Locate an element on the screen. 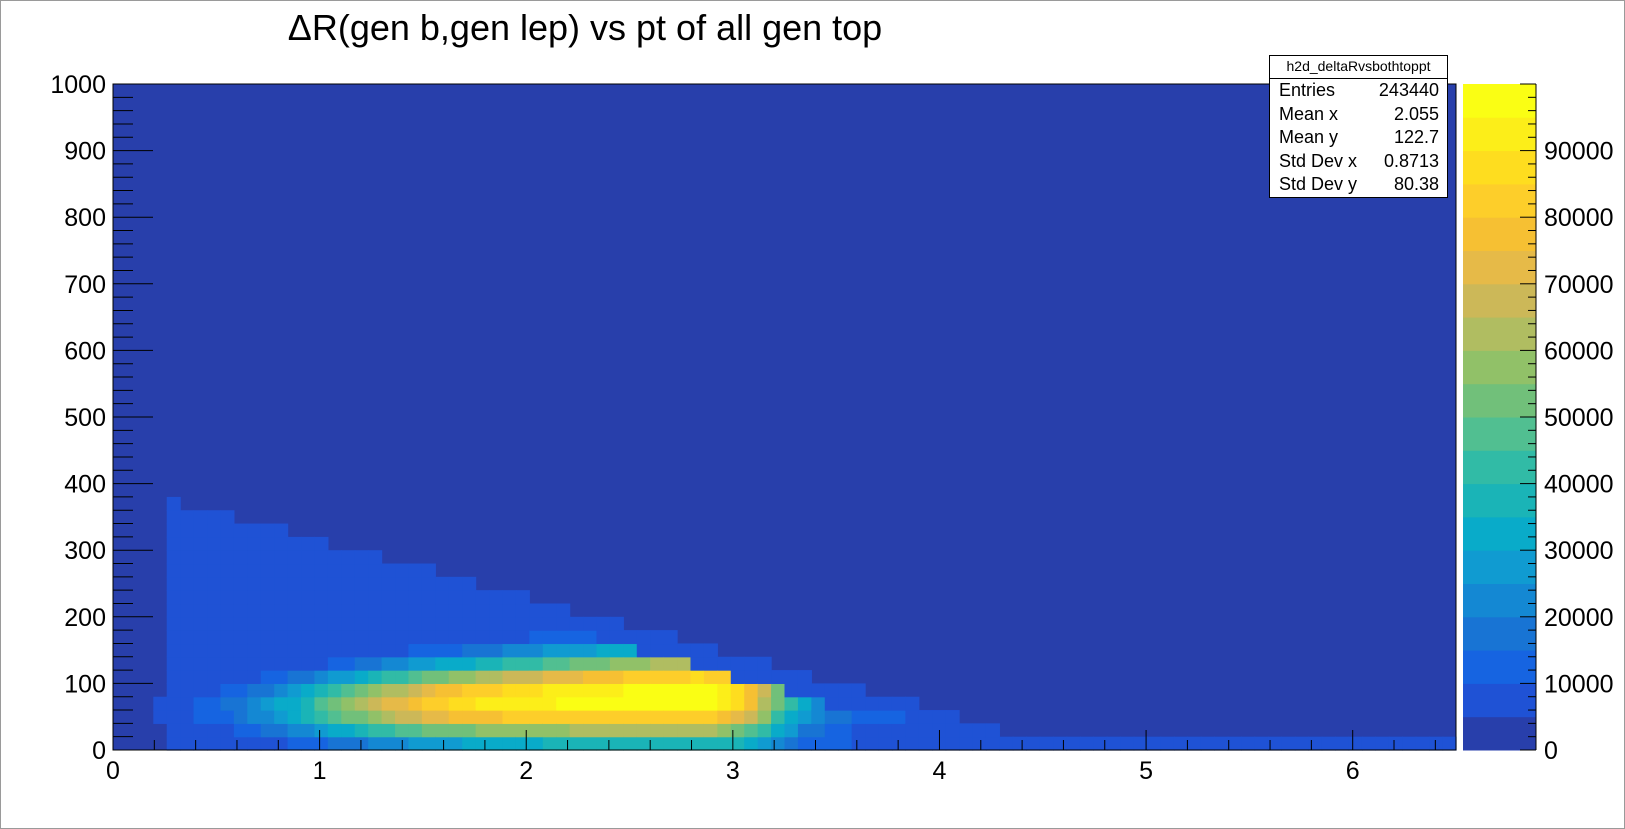 Image resolution: width=1625 pixels, height=829 pixels. chart-title: ΔR(gen b,gen lep) vs pt of all gen top is located at coordinates (585, 27).